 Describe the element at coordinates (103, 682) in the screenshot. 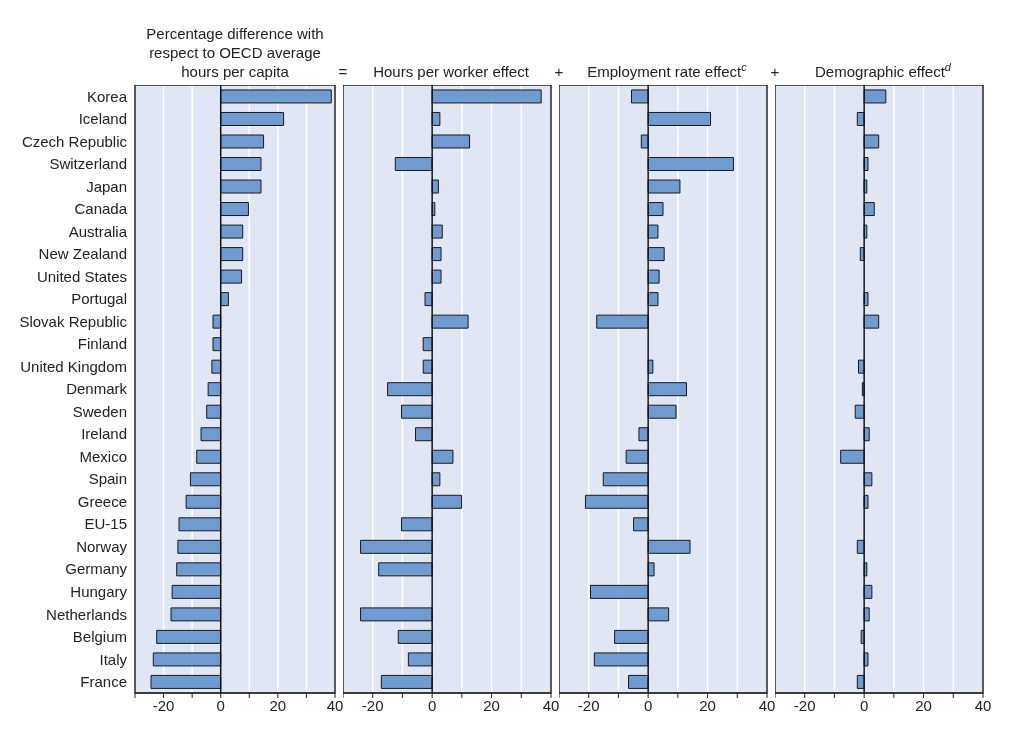

I see `y-tick-label: France` at that location.